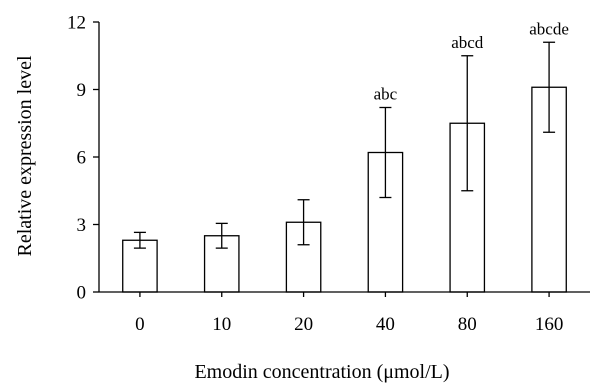  What do you see at coordinates (140, 324) in the screenshot?
I see `x-tick-label: 0` at bounding box center [140, 324].